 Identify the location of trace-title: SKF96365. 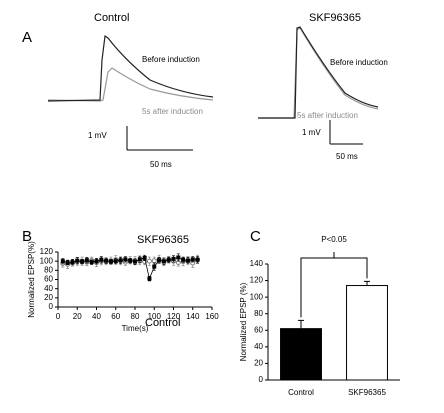
(335, 18).